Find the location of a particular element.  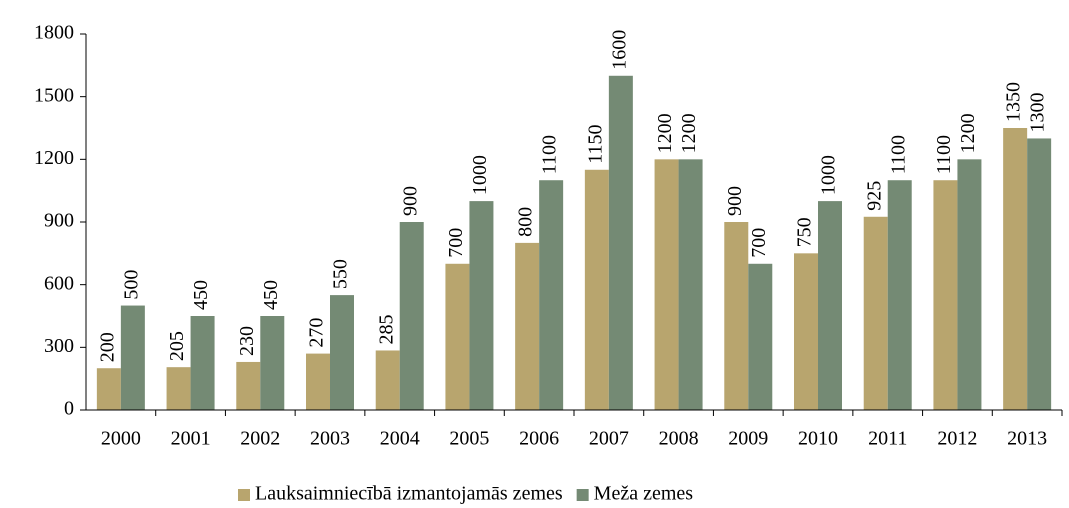

y-tick-label: 600 is located at coordinates (59, 283).